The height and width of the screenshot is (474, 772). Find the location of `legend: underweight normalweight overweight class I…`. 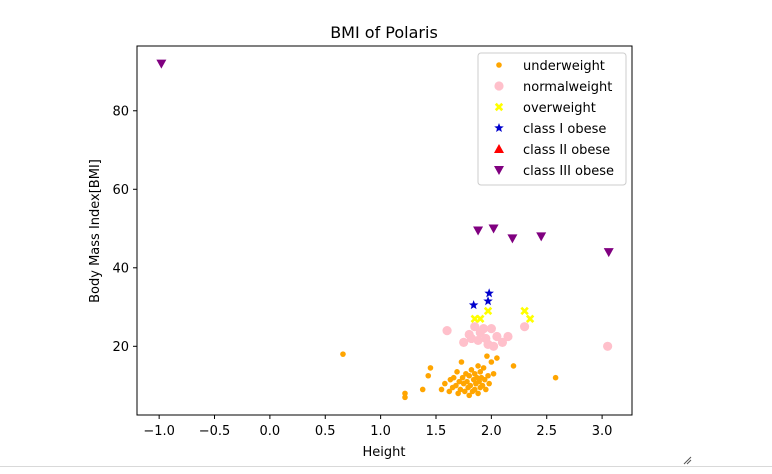

legend: underweight normalweight overweight class I… is located at coordinates (552, 119).